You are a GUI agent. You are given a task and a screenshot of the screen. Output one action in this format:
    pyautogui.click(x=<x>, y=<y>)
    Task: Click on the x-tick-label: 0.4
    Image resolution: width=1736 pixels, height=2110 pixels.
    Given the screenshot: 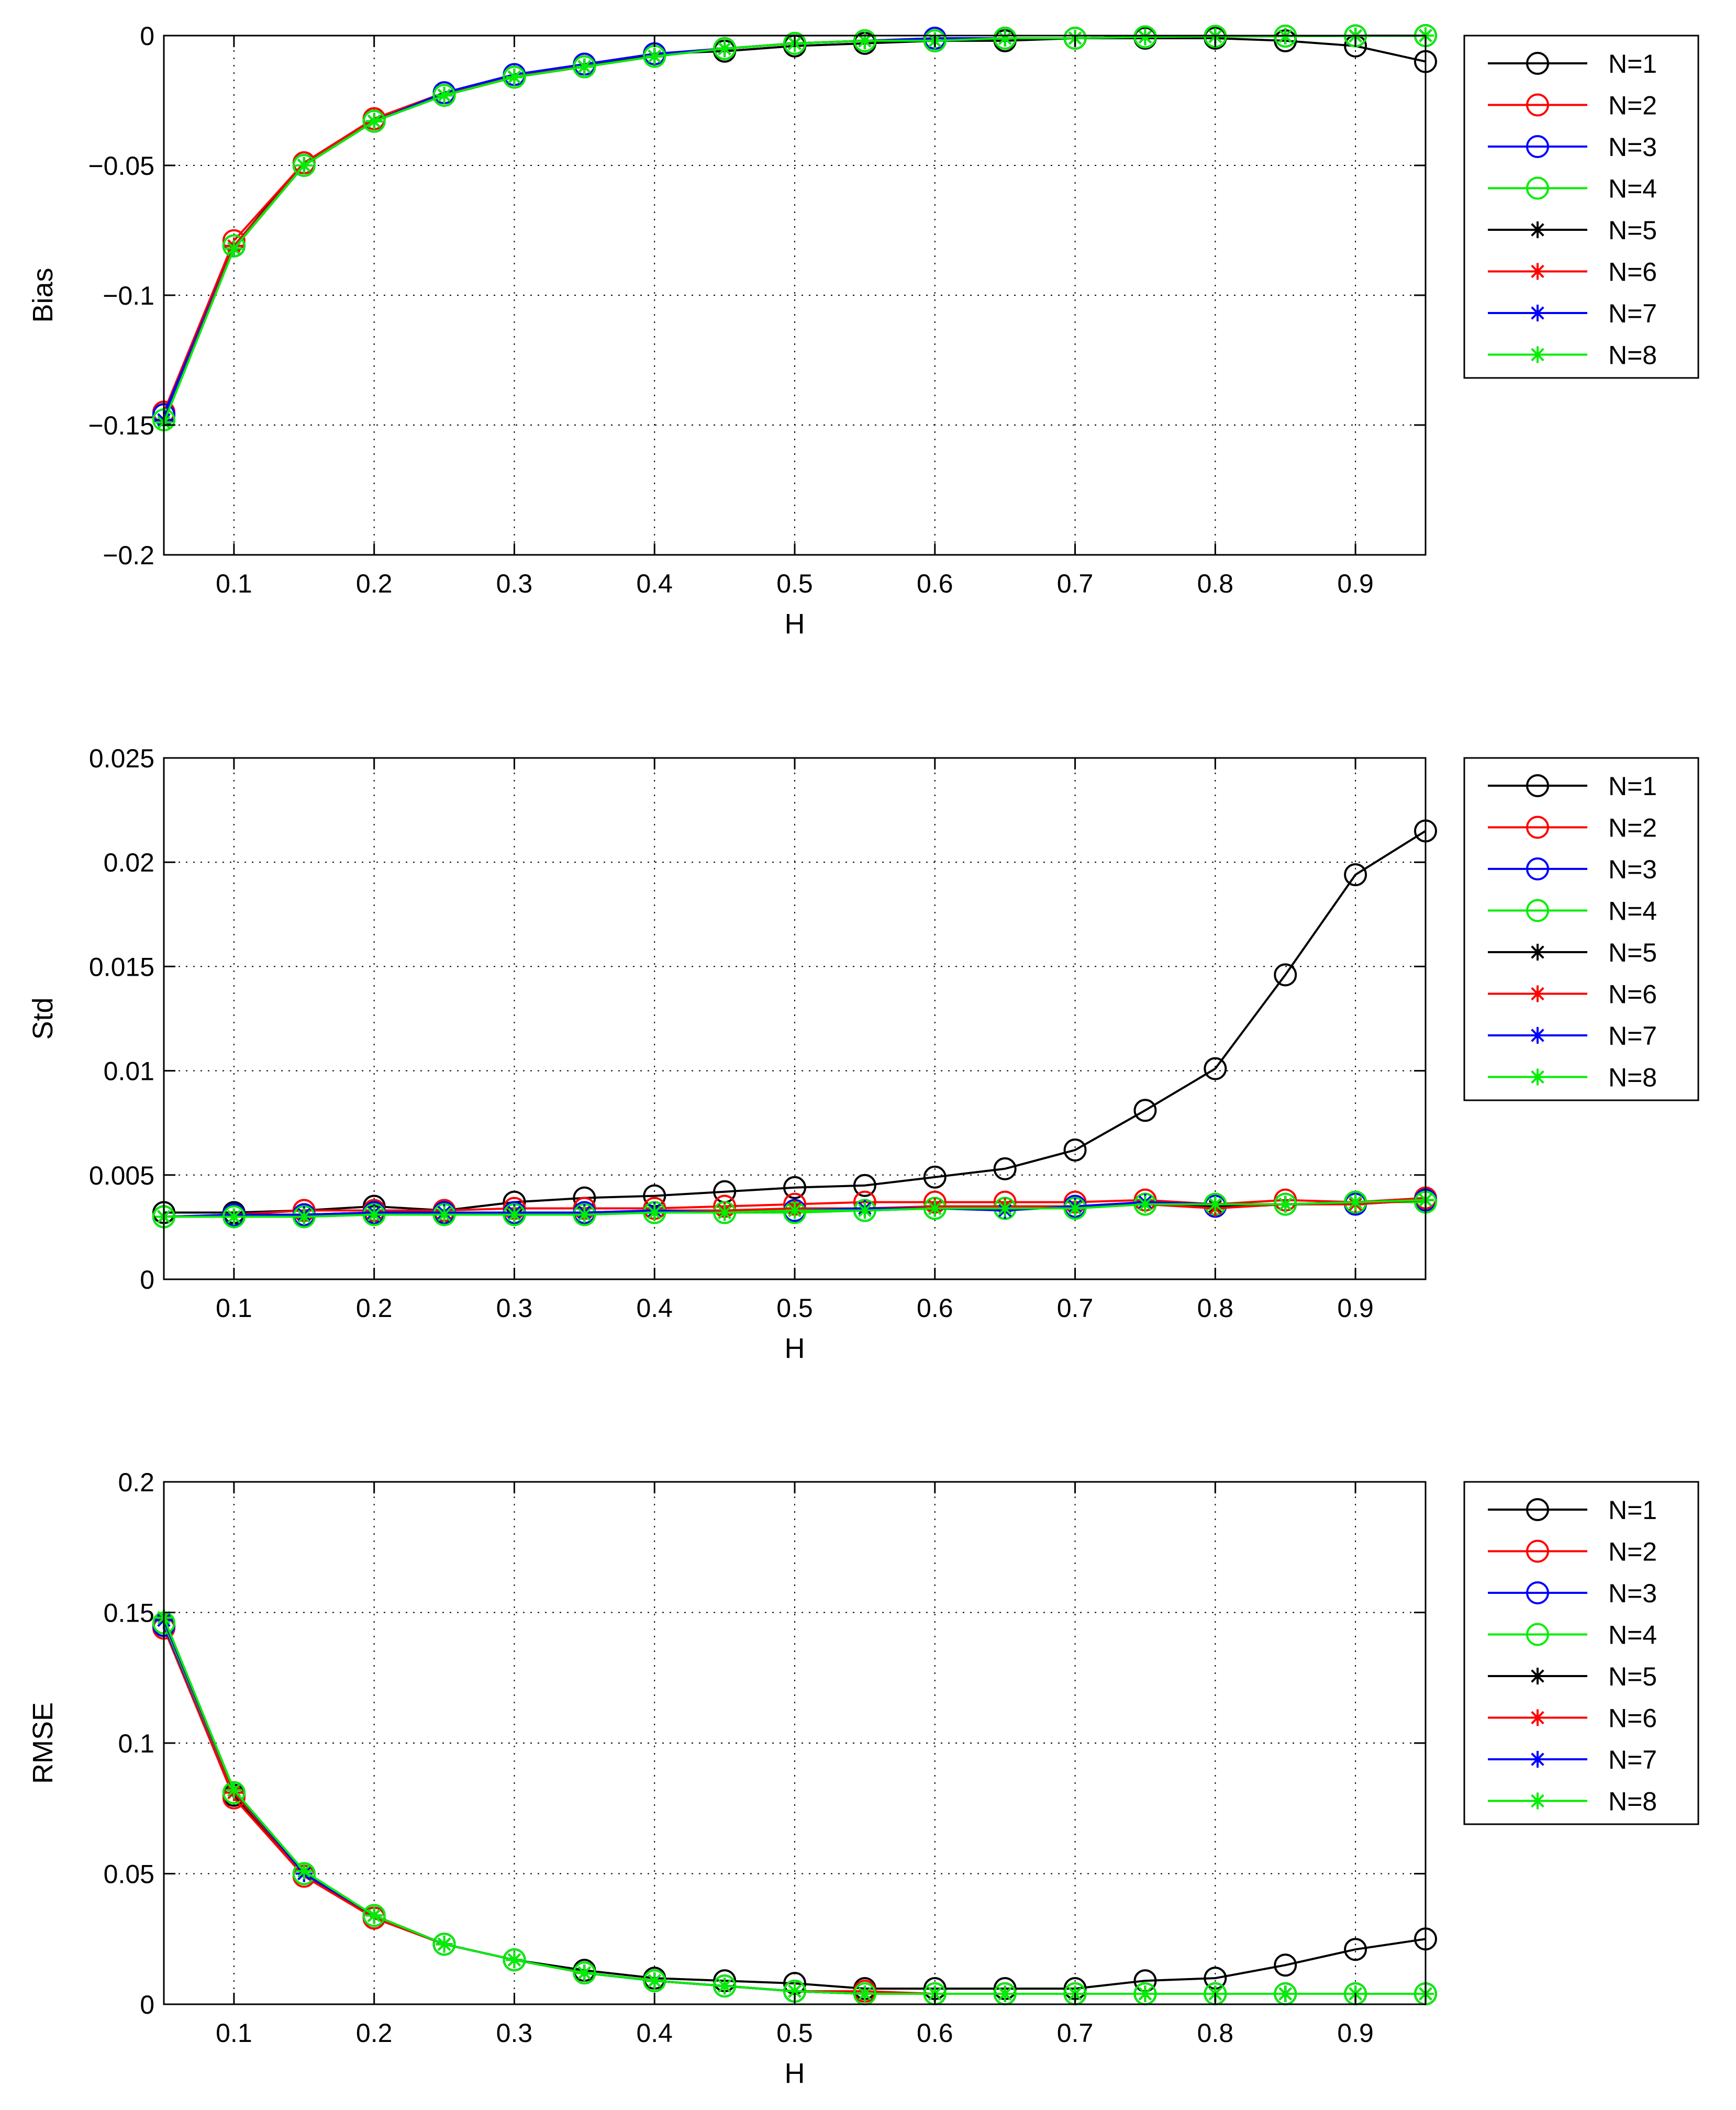 What is the action you would take?
    pyautogui.click(x=654, y=2033)
    